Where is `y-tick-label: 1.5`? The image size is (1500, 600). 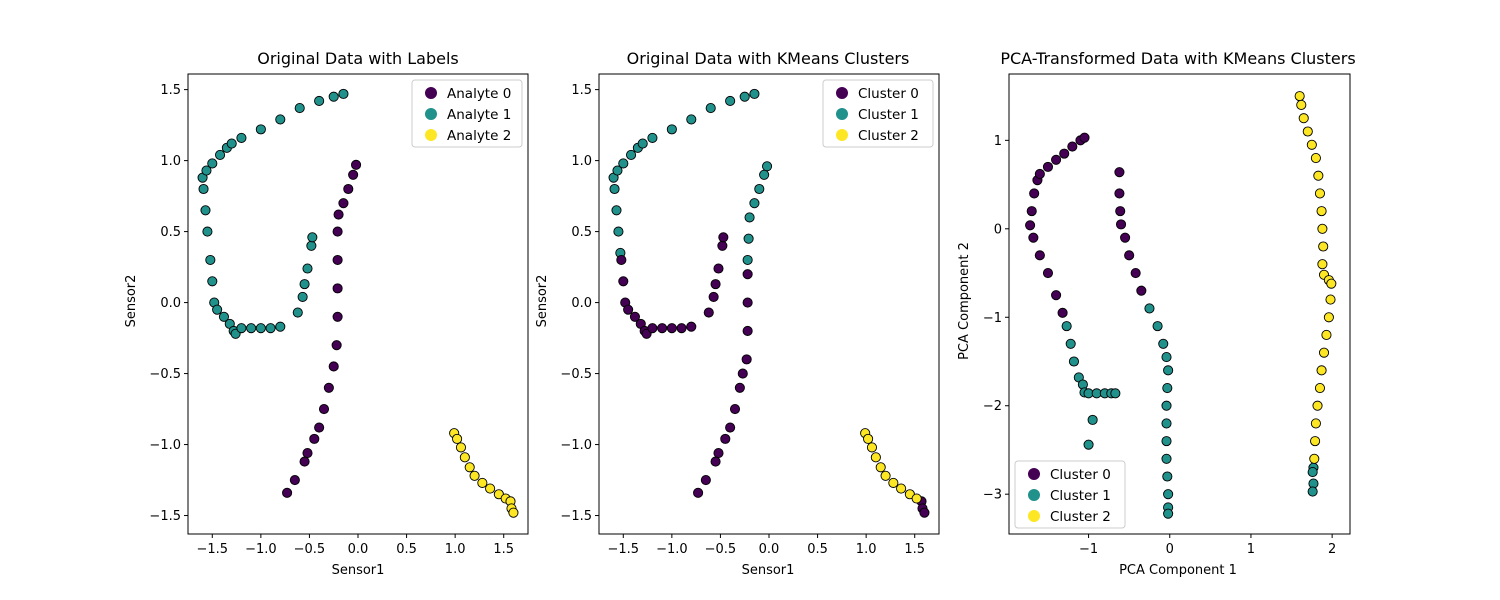 y-tick-label: 1.5 is located at coordinates (581, 90).